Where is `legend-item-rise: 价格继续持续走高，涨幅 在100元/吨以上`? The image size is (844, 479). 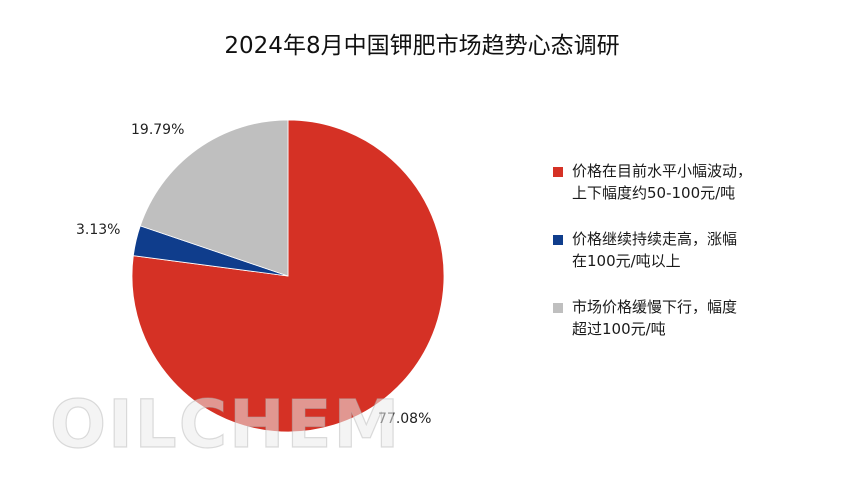
legend-item-rise: 价格继续持续走高，涨幅 在100元/吨以上 is located at coordinates (693, 250).